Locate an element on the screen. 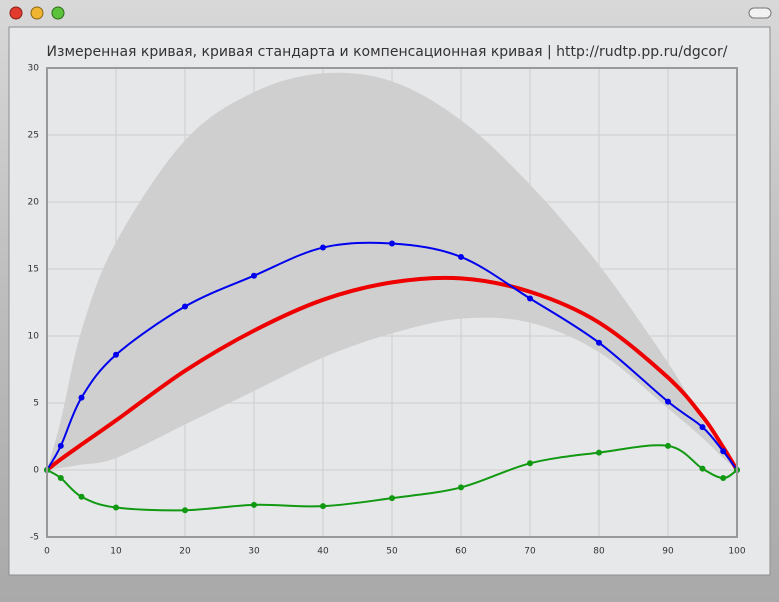 The image size is (779, 602). close-button is located at coordinates (16, 13).